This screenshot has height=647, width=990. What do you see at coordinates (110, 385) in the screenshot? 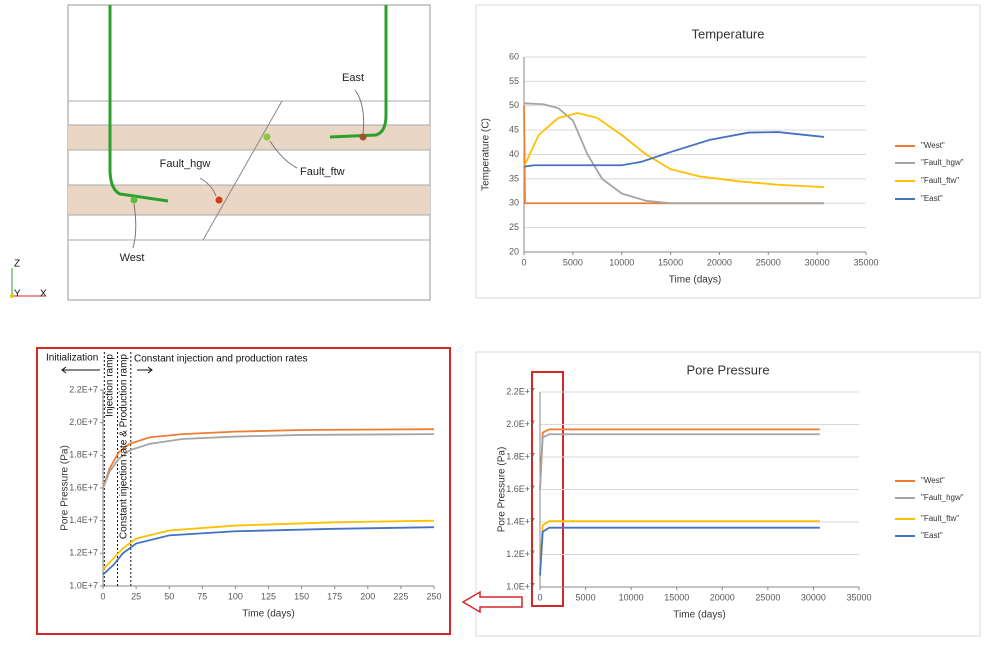
I see `annotation: Injection ramp` at bounding box center [110, 385].